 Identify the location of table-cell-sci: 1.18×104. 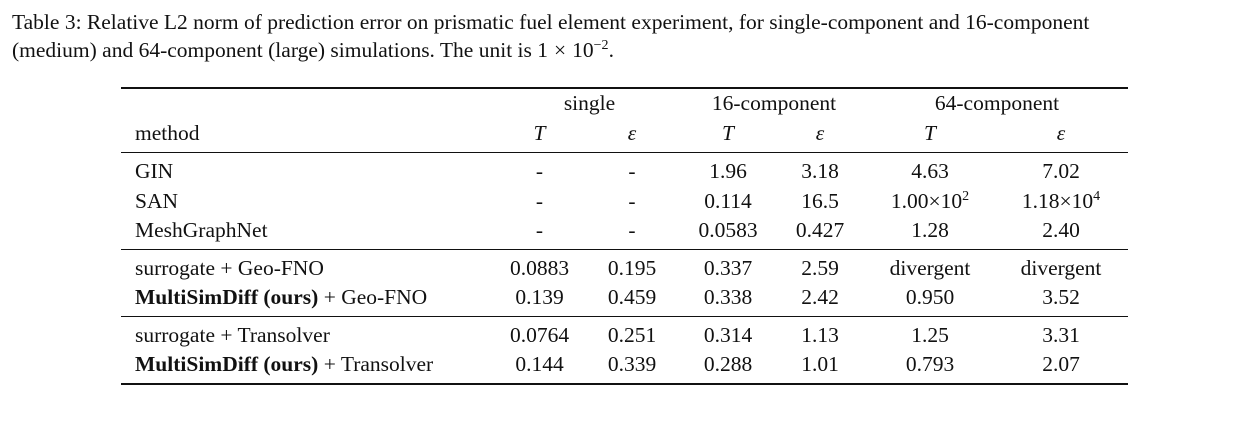
(1061, 202).